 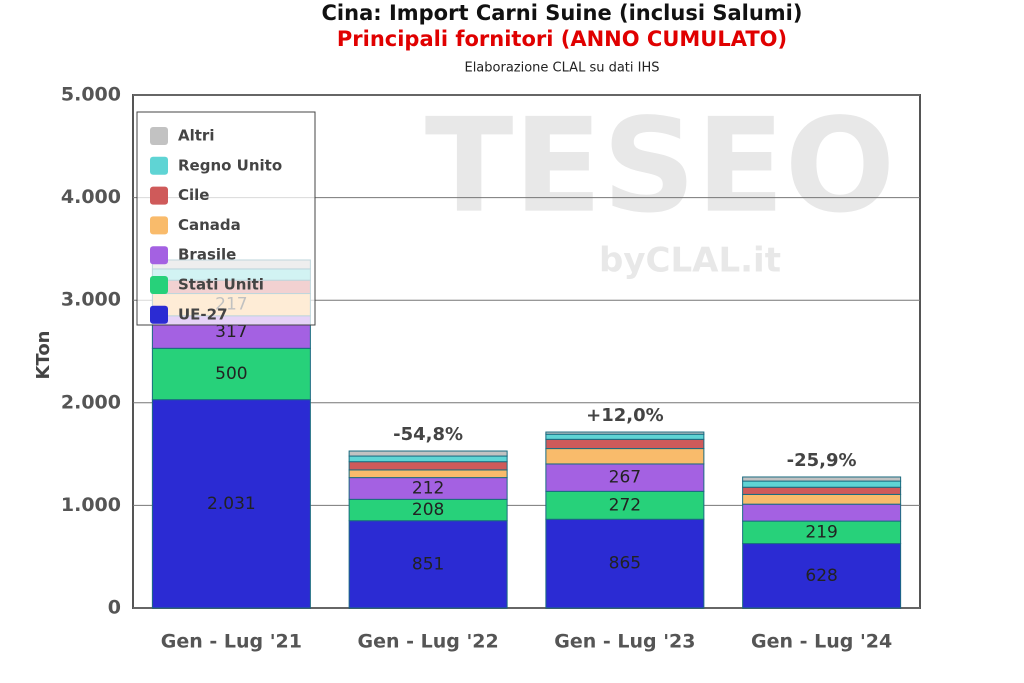 What do you see at coordinates (231, 504) in the screenshot?
I see `data-label: 2.031` at bounding box center [231, 504].